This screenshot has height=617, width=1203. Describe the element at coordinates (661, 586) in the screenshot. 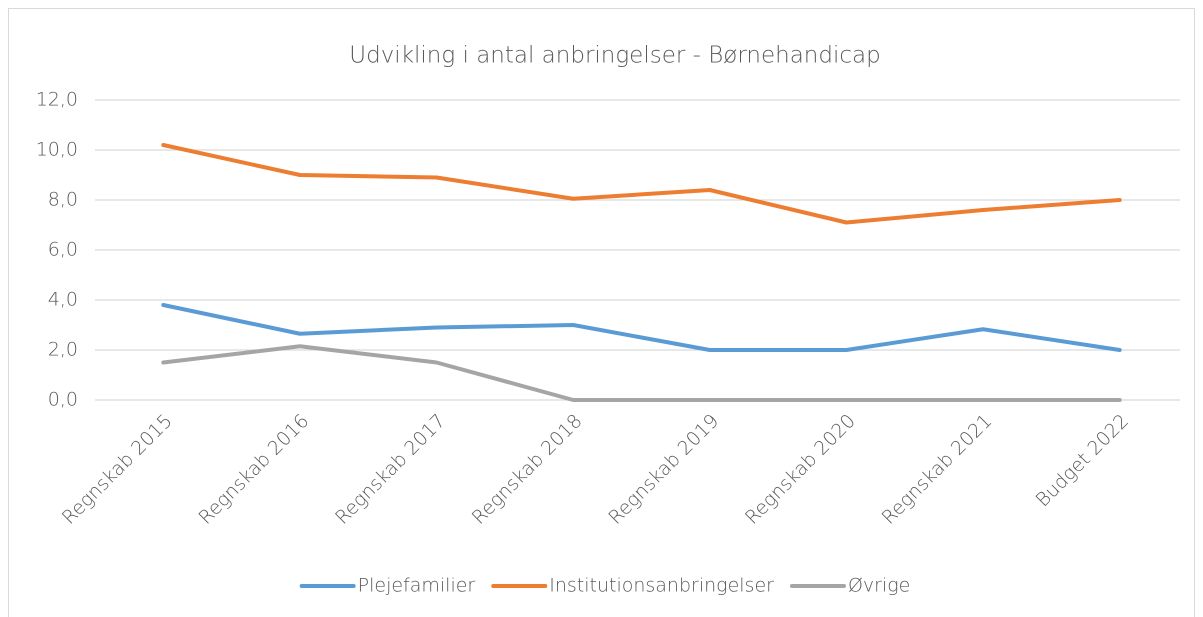

I see `legend-label: Institutionsanbringelser` at that location.